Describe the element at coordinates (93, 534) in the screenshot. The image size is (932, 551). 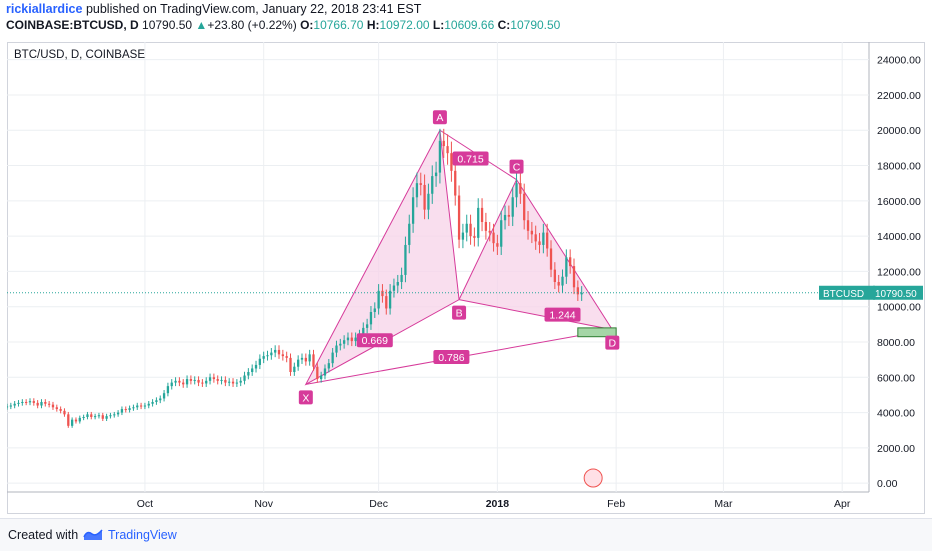
I see `tradingview-logo-icon` at that location.